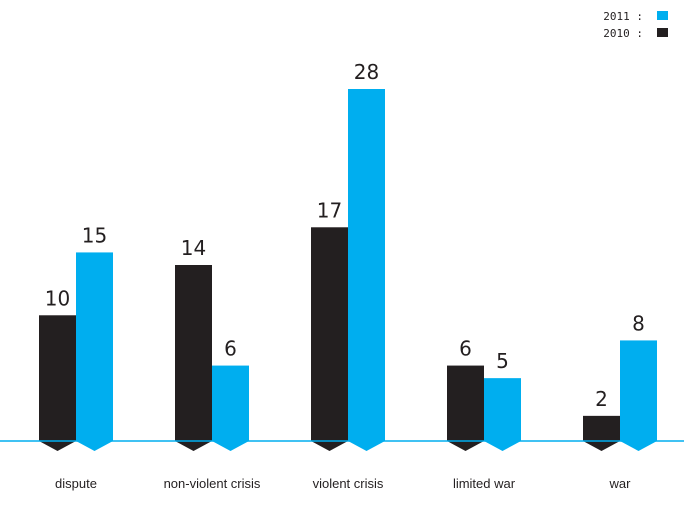  Describe the element at coordinates (94, 446) in the screenshot. I see `bar-pointer-2011-dispute` at that location.